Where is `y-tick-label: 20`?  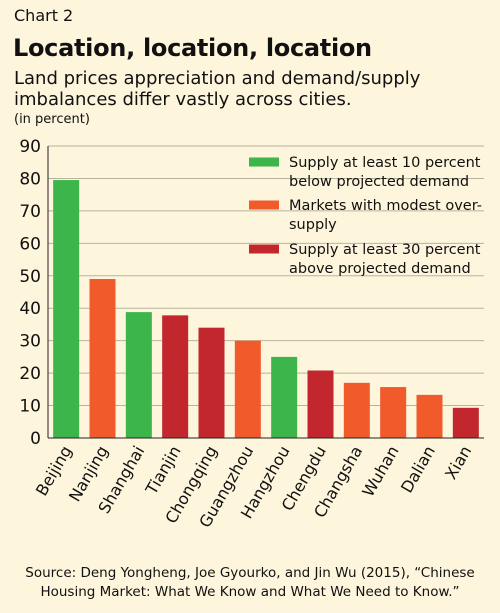
y-tick-label: 20 is located at coordinates (30, 374).